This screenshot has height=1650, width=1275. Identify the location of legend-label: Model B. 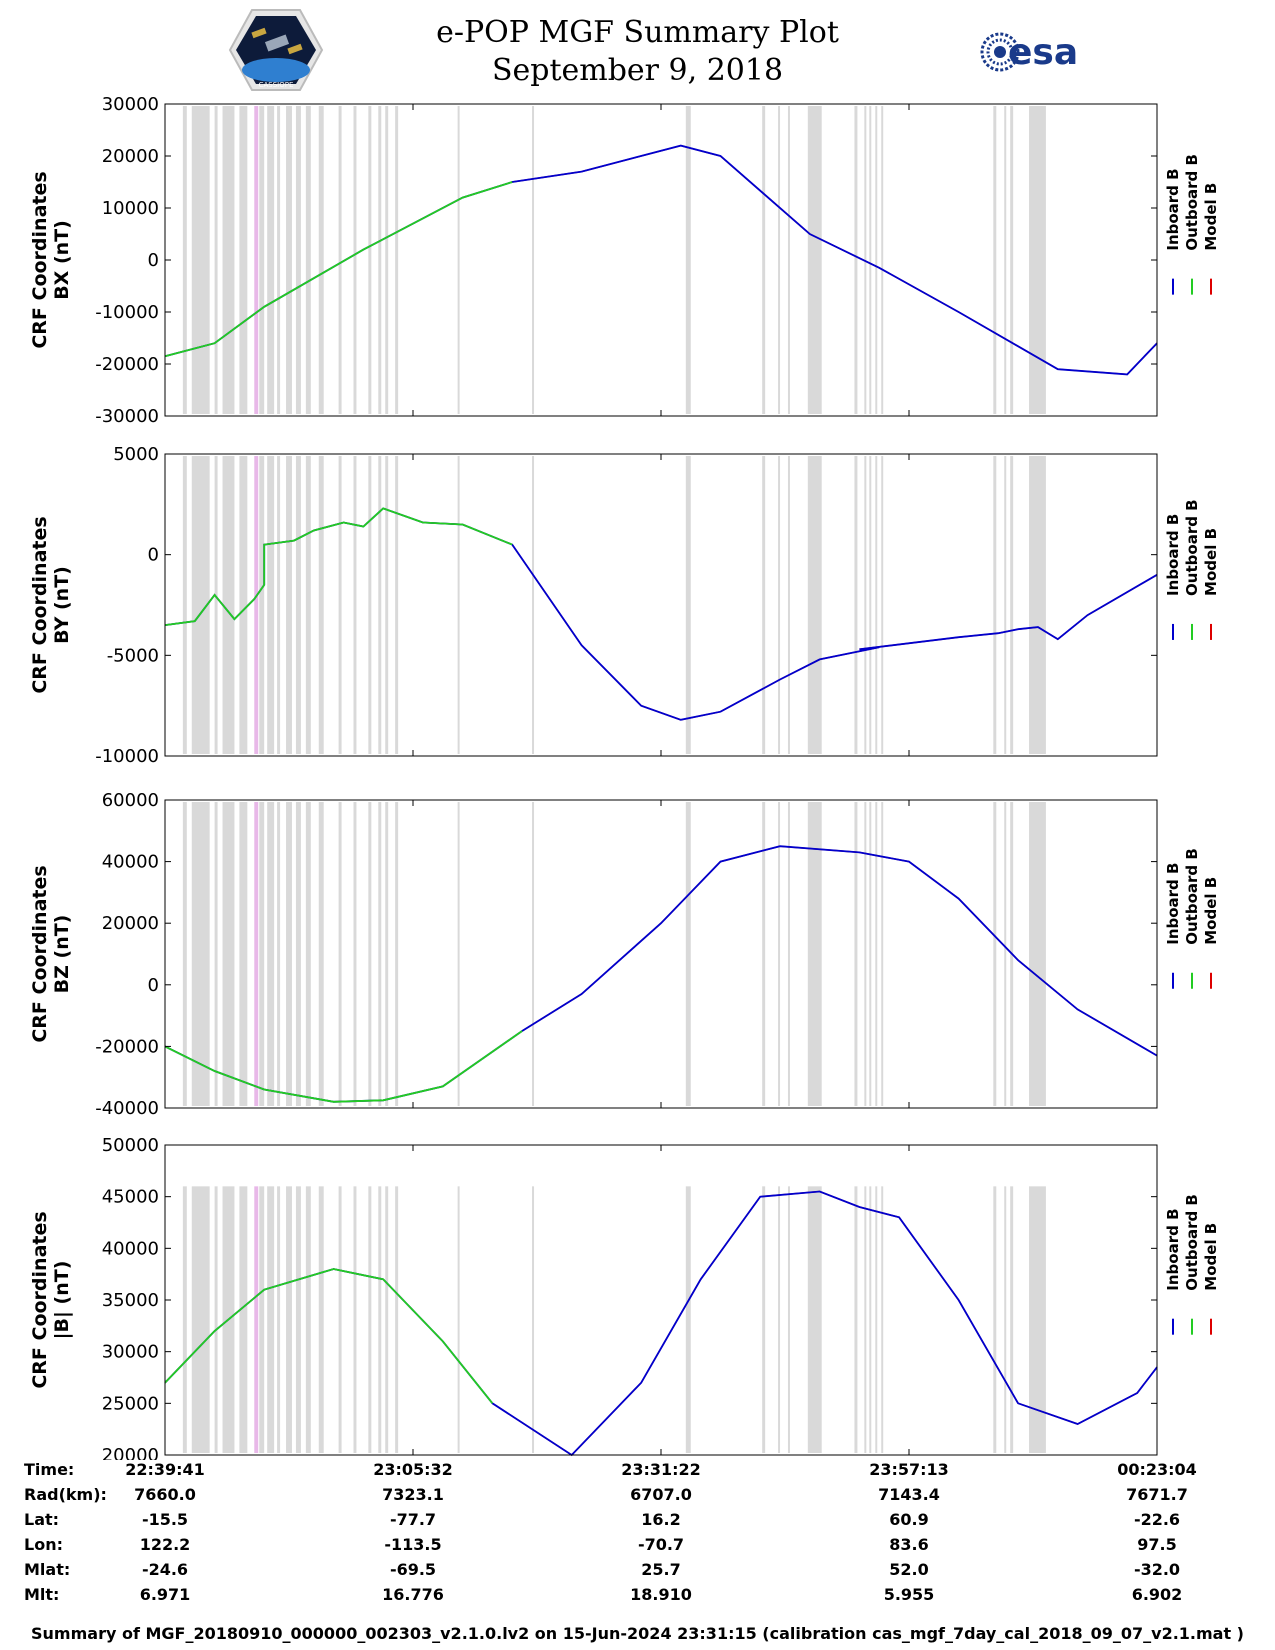
(1211, 1257).